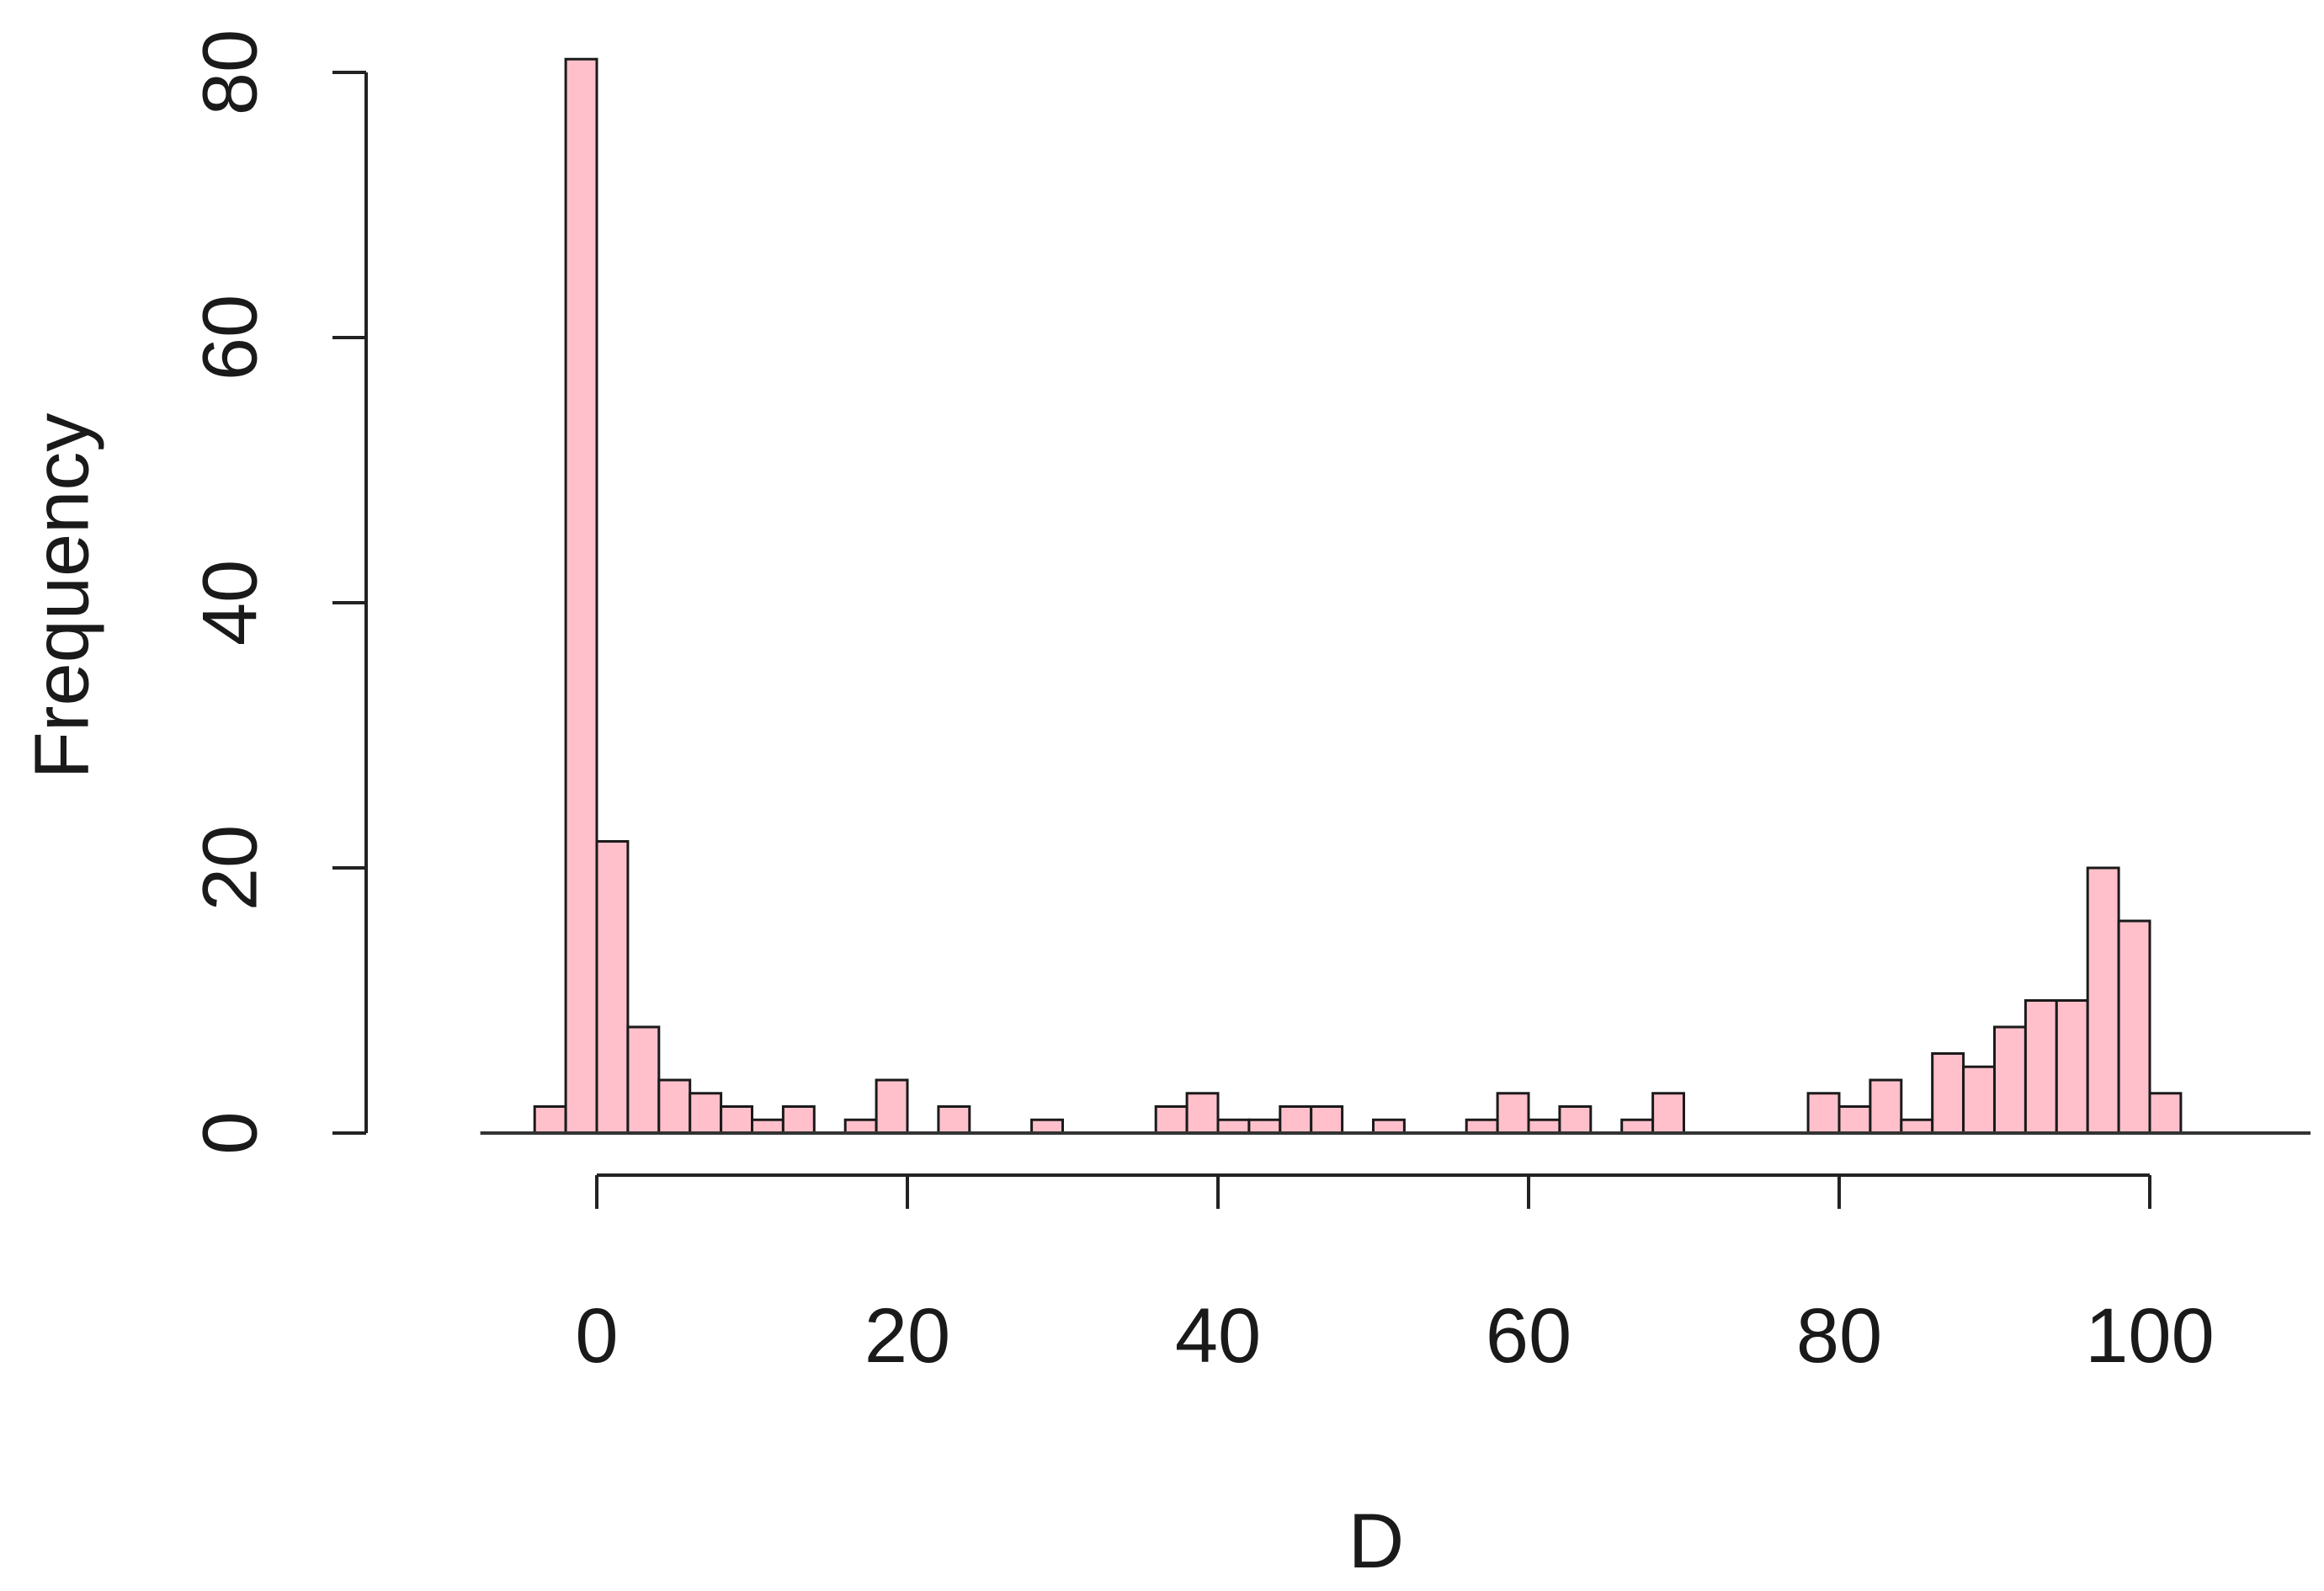 The width and height of the screenshot is (2324, 1591). What do you see at coordinates (230, 72) in the screenshot?
I see `y-tick-label: 80` at bounding box center [230, 72].